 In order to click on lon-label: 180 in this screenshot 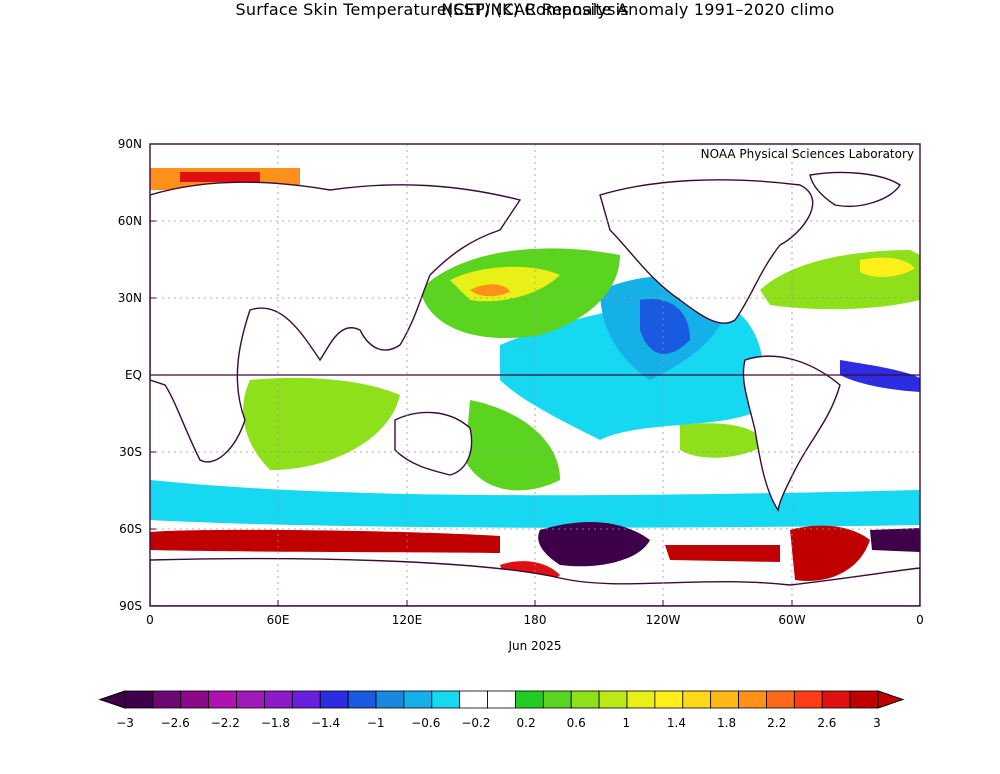, I will do `click(535, 620)`.